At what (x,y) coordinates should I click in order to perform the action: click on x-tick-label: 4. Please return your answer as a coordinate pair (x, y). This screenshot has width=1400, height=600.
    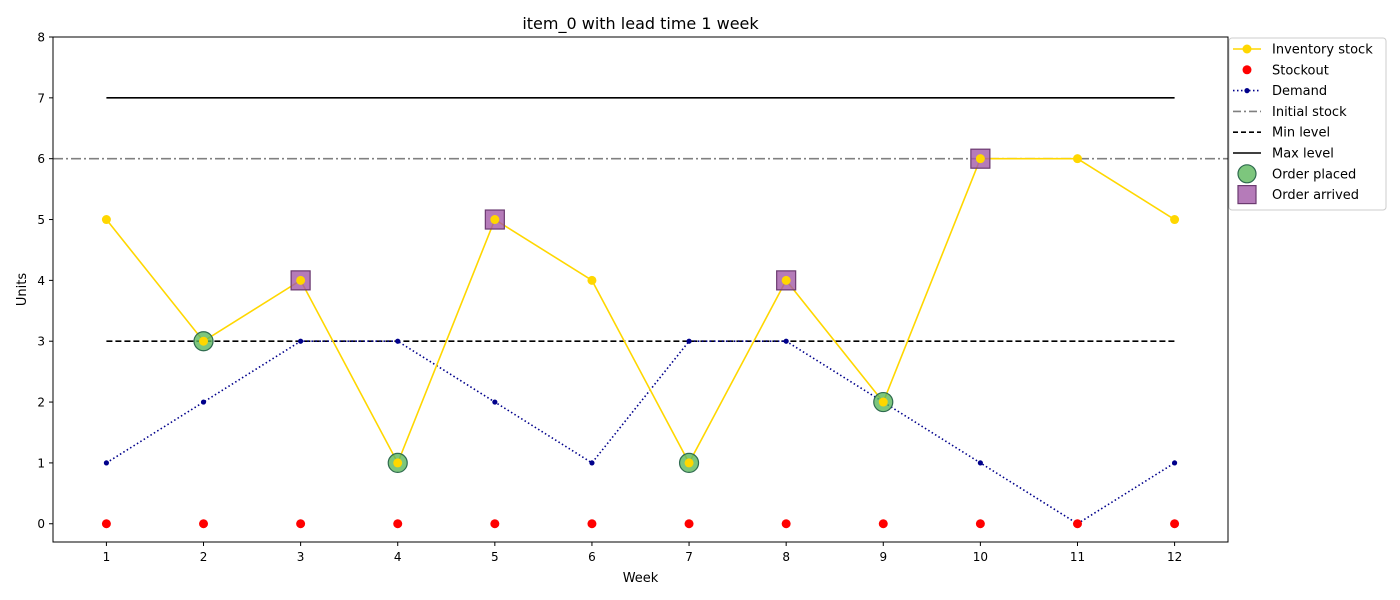
    Looking at the image, I should click on (398, 557).